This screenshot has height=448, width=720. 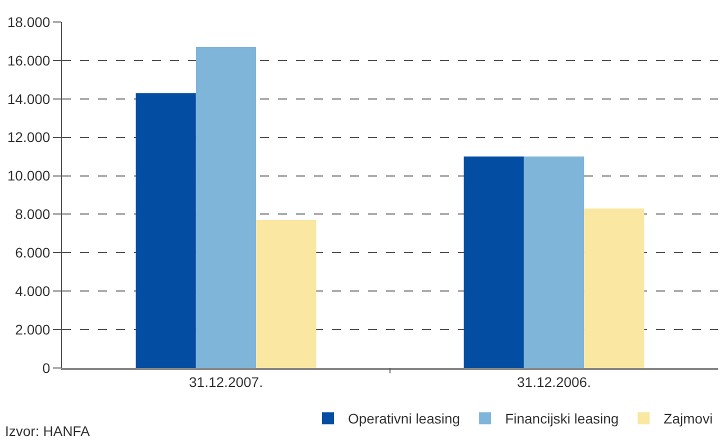 I want to click on legend-label: Financijski leasing, so click(x=562, y=418).